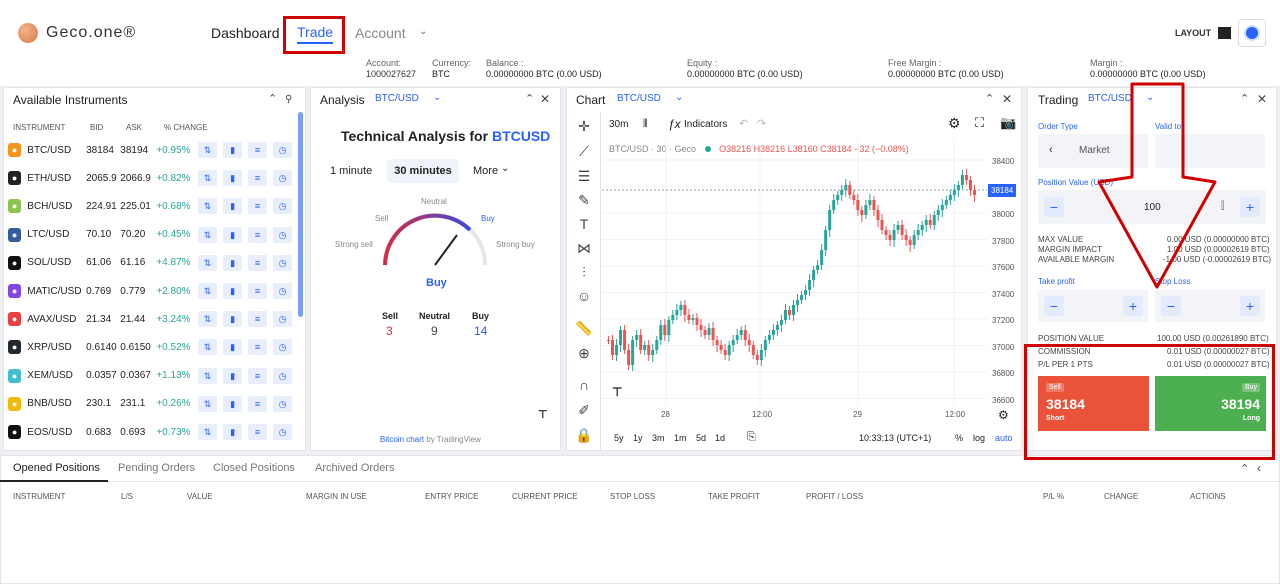  Describe the element at coordinates (584, 200) in the screenshot. I see `brush-icon: ✎` at that location.